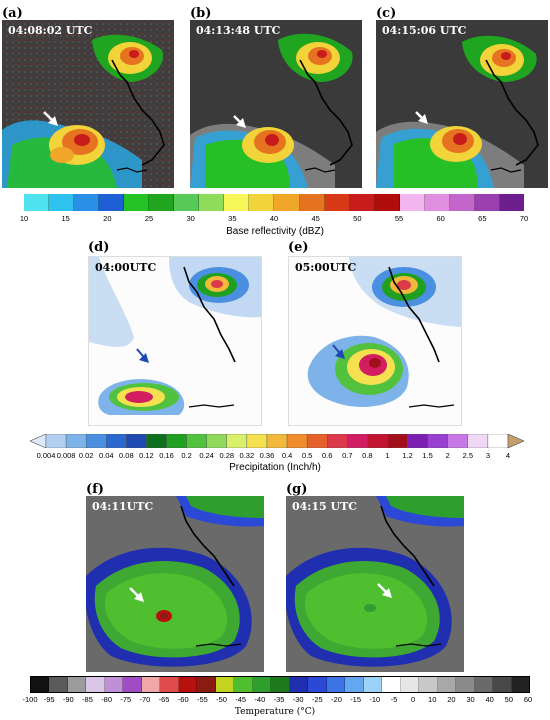 The width and height of the screenshot is (550, 720). Describe the element at coordinates (279, 699) in the screenshot. I see `temperature-tick-label: -35` at that location.